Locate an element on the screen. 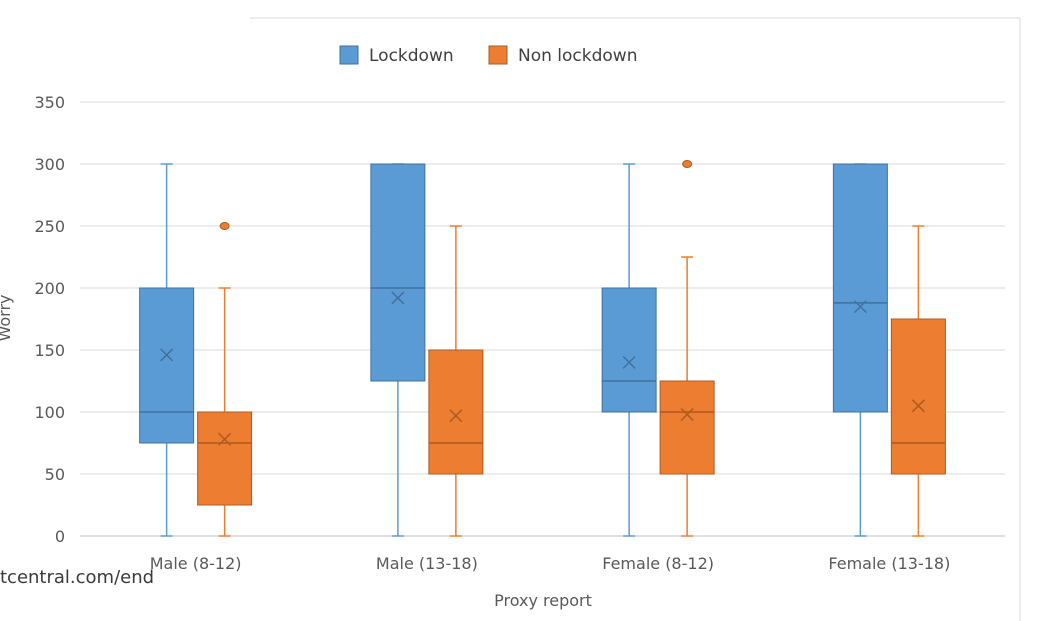 Image resolution: width=1056 pixels, height=621 pixels. y-axis-title: Worry is located at coordinates (7, 317).